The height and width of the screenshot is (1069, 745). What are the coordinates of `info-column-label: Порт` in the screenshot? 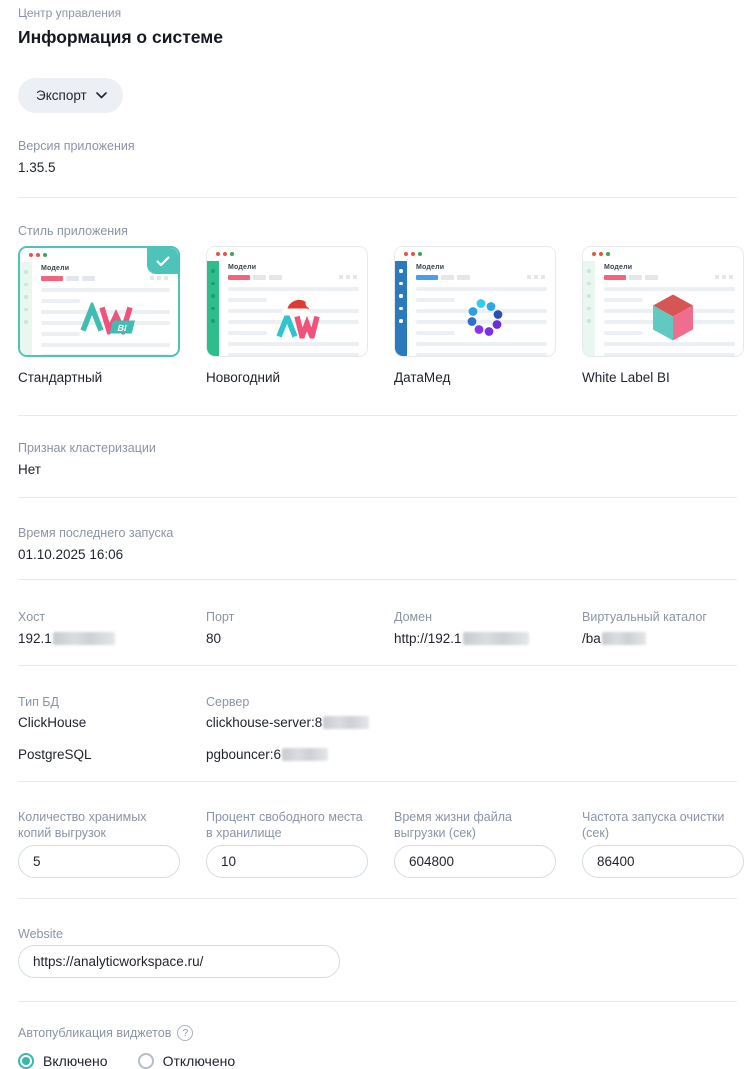 It's located at (220, 617).